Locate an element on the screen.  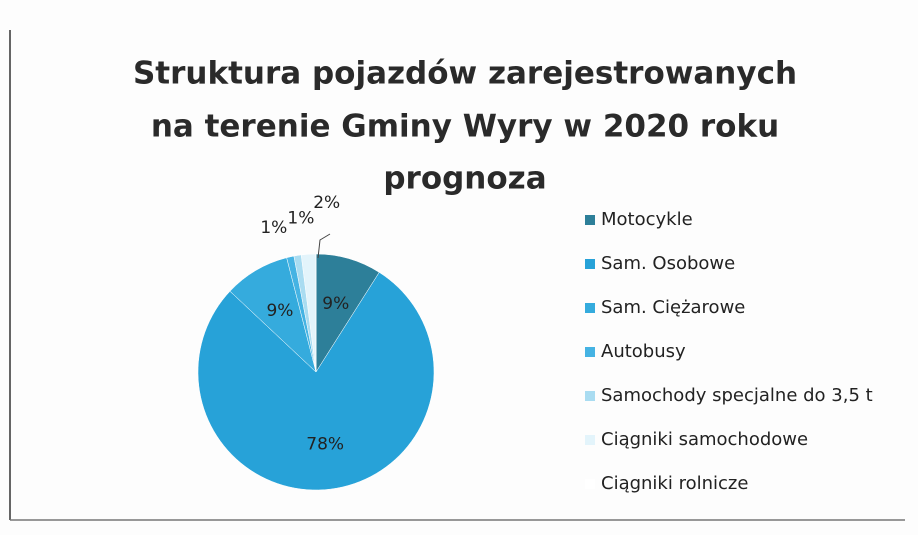
leader-line is located at coordinates (324, 246).